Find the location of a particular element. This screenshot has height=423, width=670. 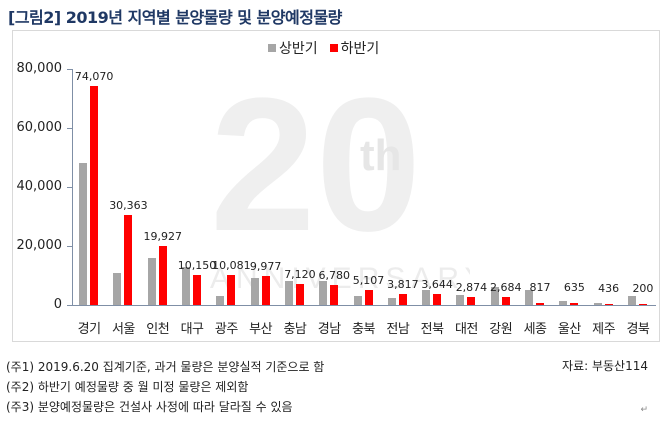

chart-legend: 상반기 하반기 is located at coordinates (323, 48).